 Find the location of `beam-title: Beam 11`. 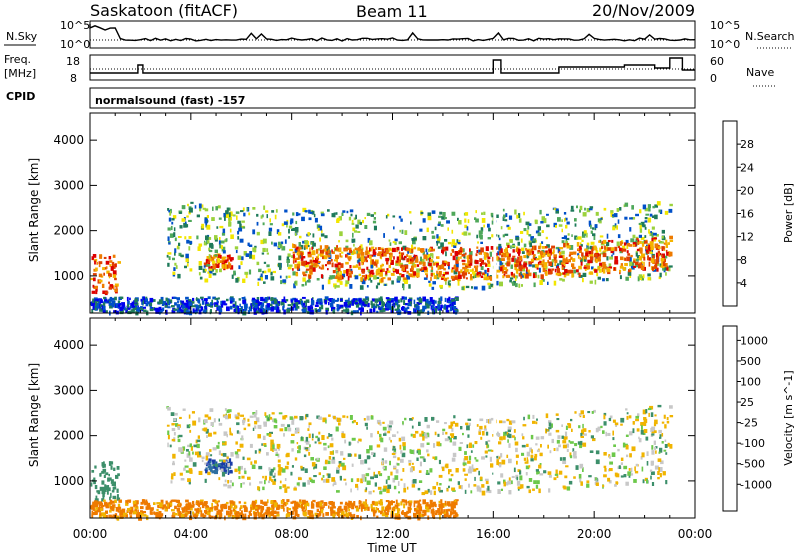

beam-title: Beam 11 is located at coordinates (392, 11).